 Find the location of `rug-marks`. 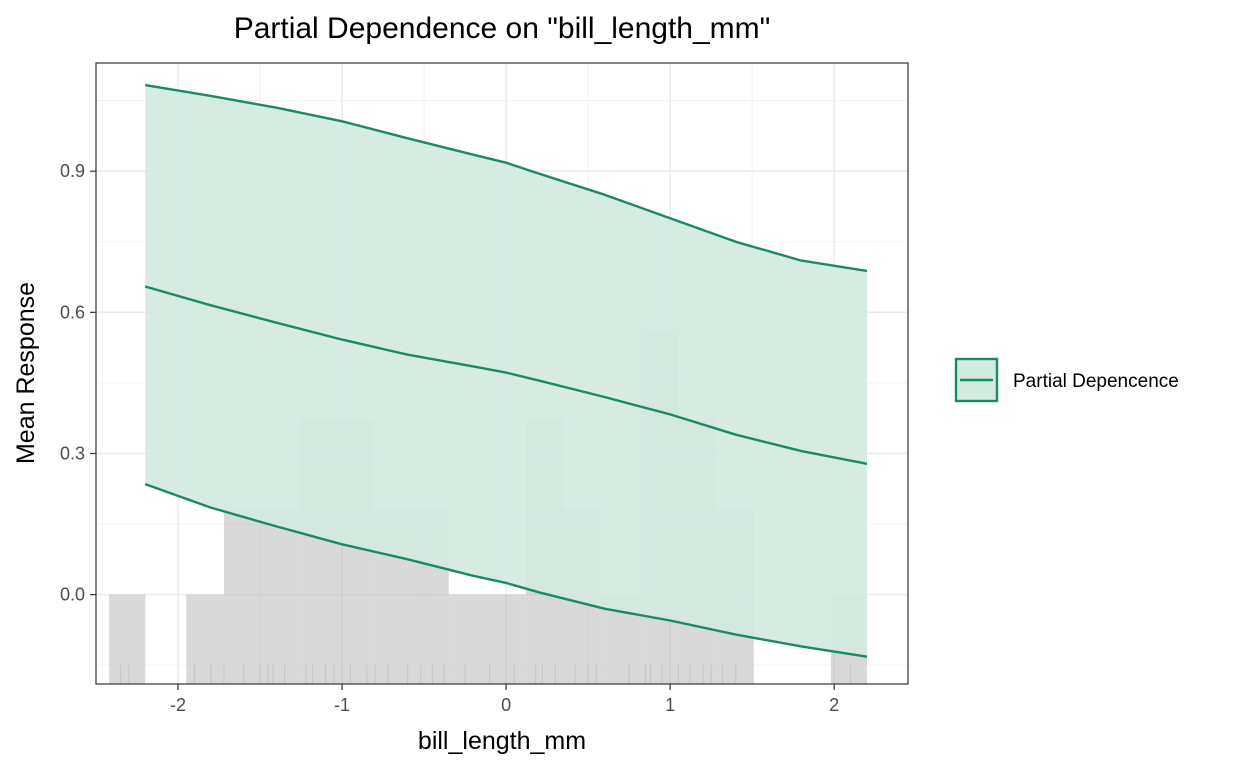

rug-marks is located at coordinates (486, 674).